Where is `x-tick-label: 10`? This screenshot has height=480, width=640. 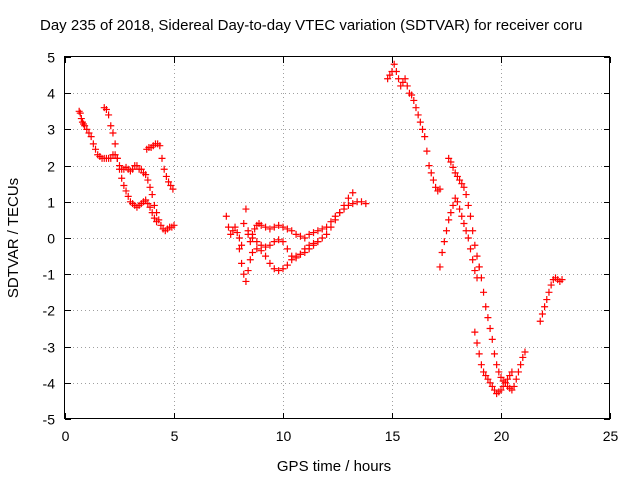
x-tick-label: 10 is located at coordinates (284, 436).